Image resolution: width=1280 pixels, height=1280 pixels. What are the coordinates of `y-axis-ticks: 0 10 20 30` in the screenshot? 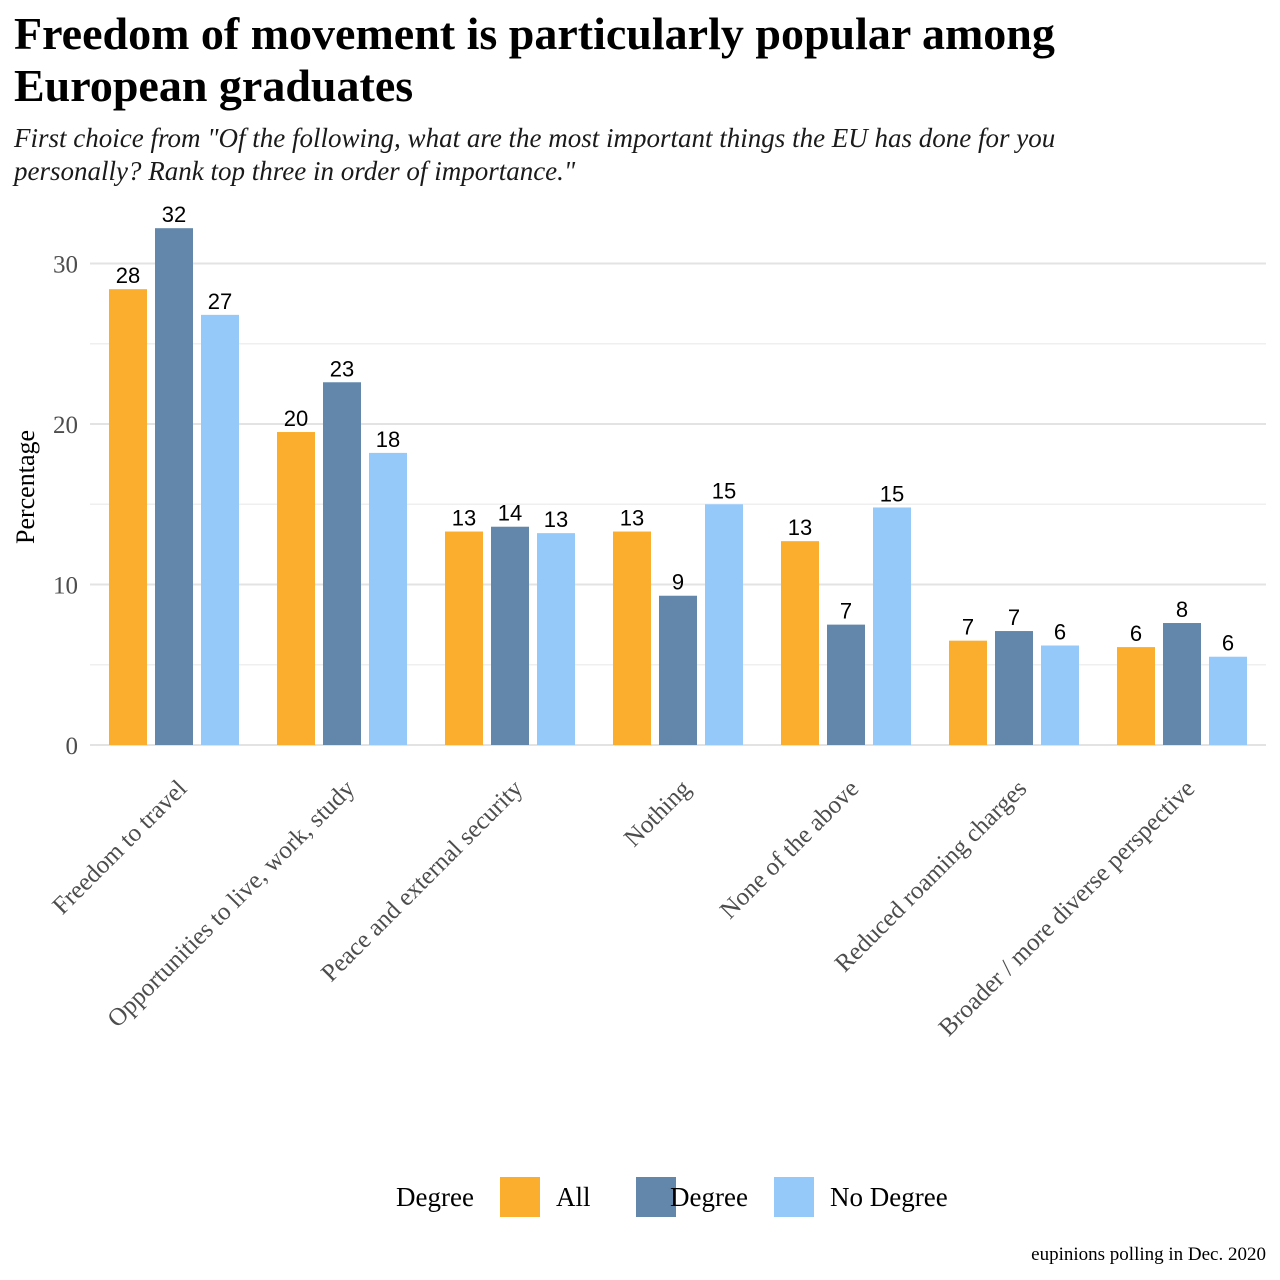 It's located at (65, 506).